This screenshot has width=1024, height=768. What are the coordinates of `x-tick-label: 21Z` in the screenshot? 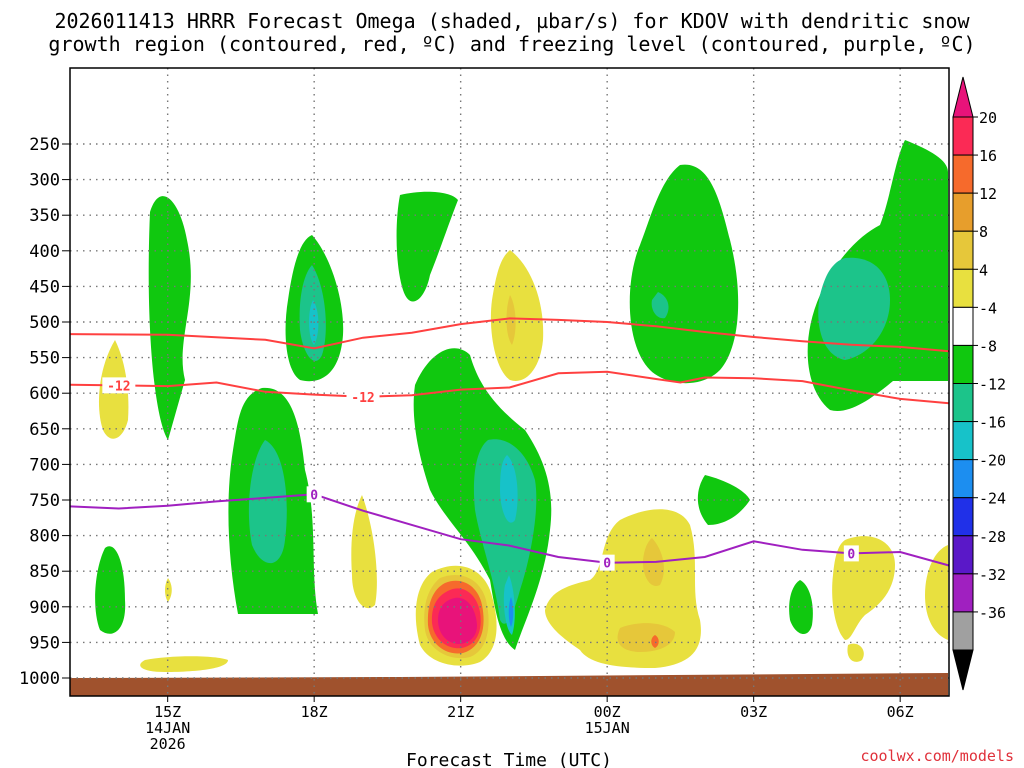 It's located at (460, 712).